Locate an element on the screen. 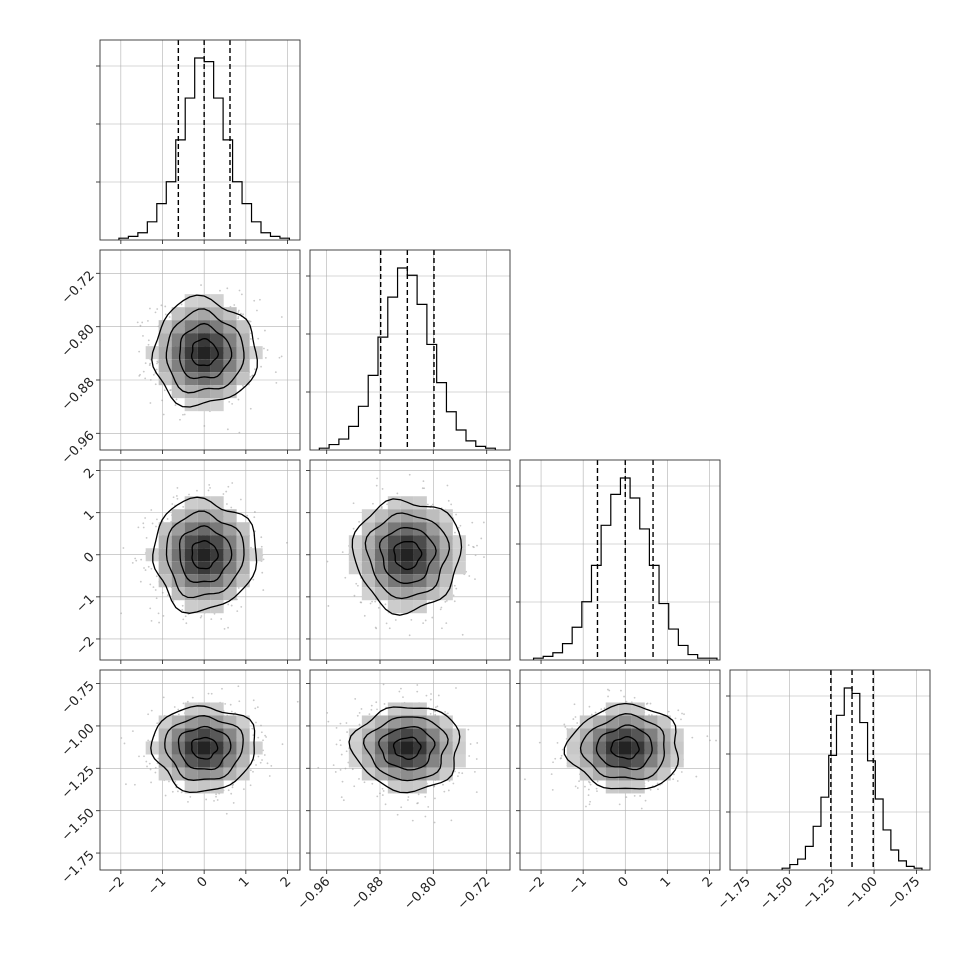  x-tick-label-p3-1: −1.50 is located at coordinates (776, 893).